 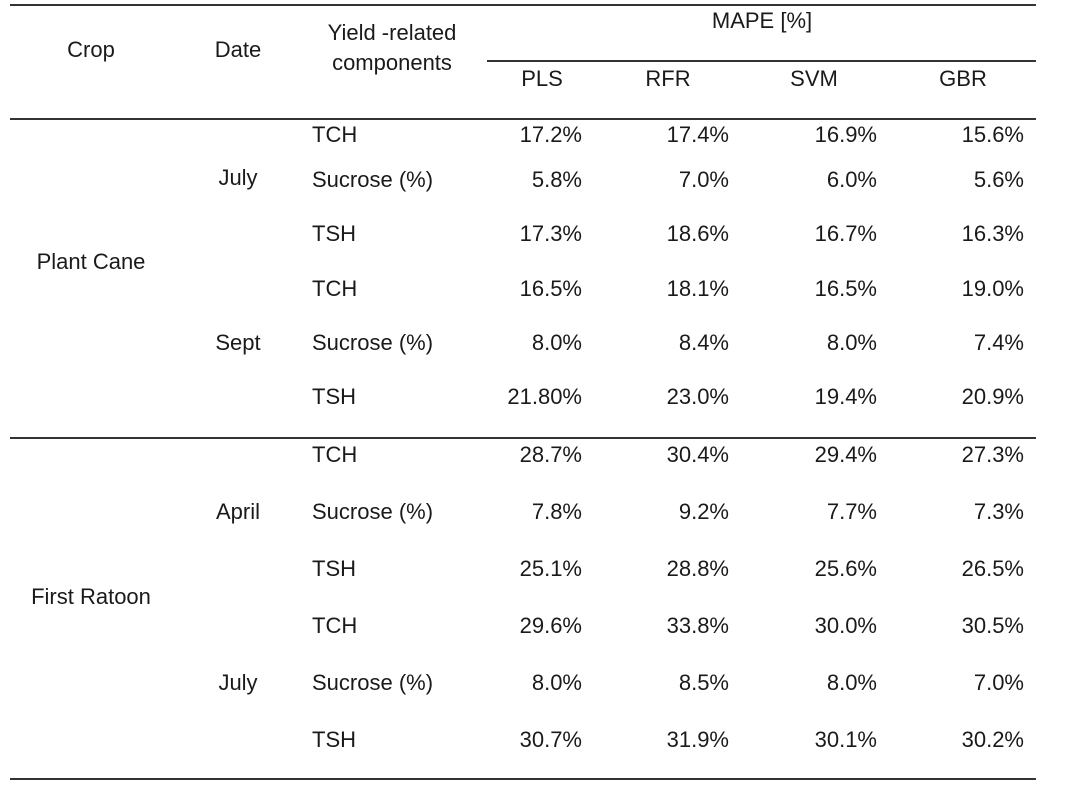 What do you see at coordinates (523, 438) in the screenshot?
I see `group-separator-rule` at bounding box center [523, 438].